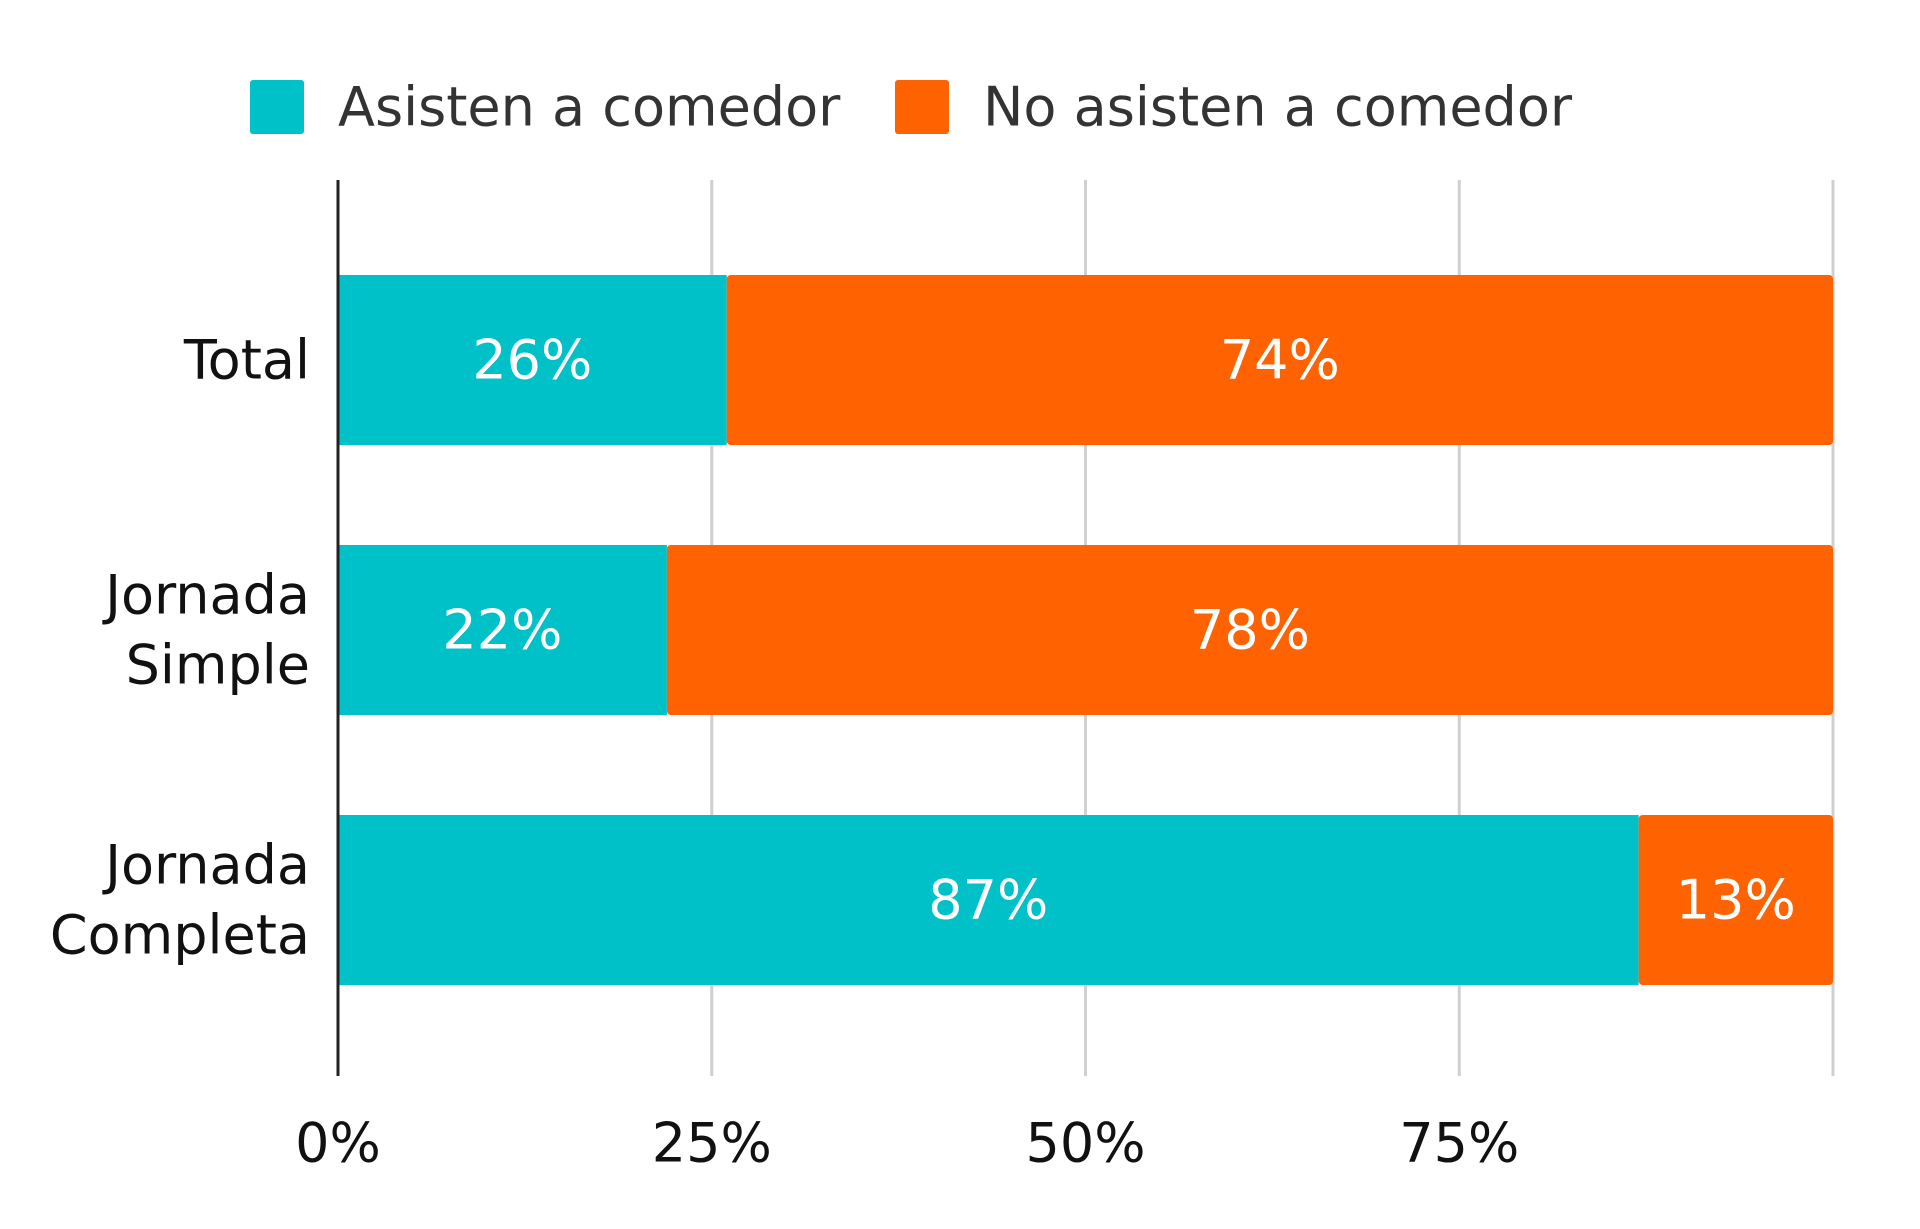 The height and width of the screenshot is (1229, 1920). I want to click on legend-item: No asisten a comedor, so click(1234, 107).